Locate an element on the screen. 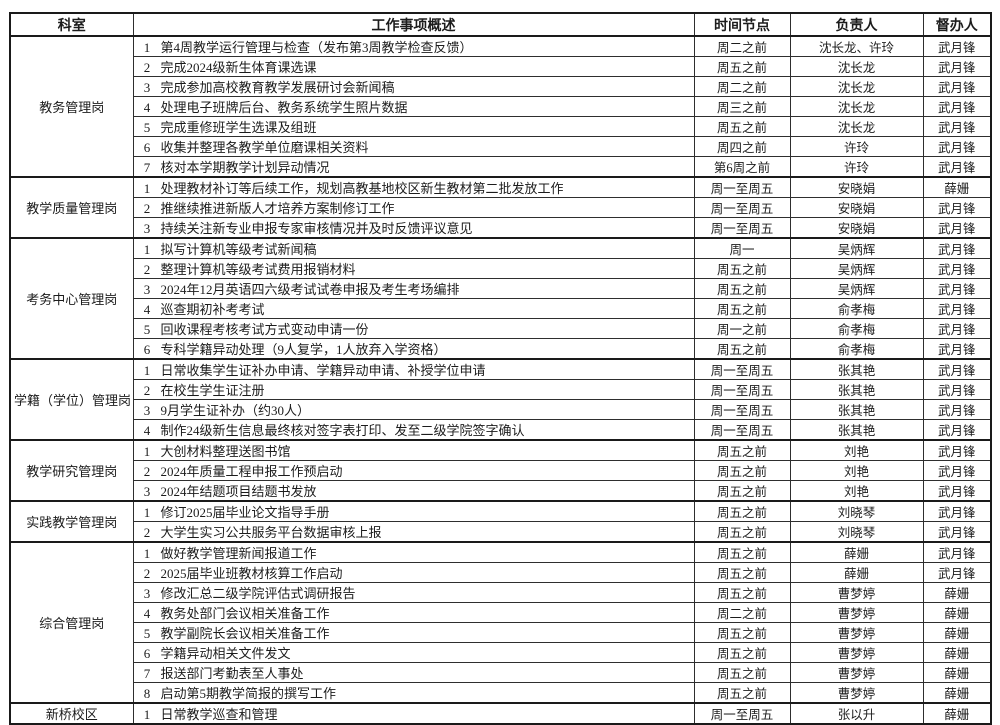 This screenshot has width=1000, height=725. task-text: 报送部门考勤表至人事处 is located at coordinates (232, 673).